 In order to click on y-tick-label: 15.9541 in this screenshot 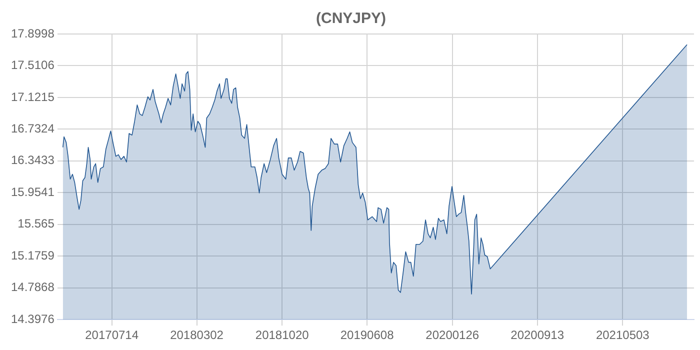, I will do `click(32, 191)`.